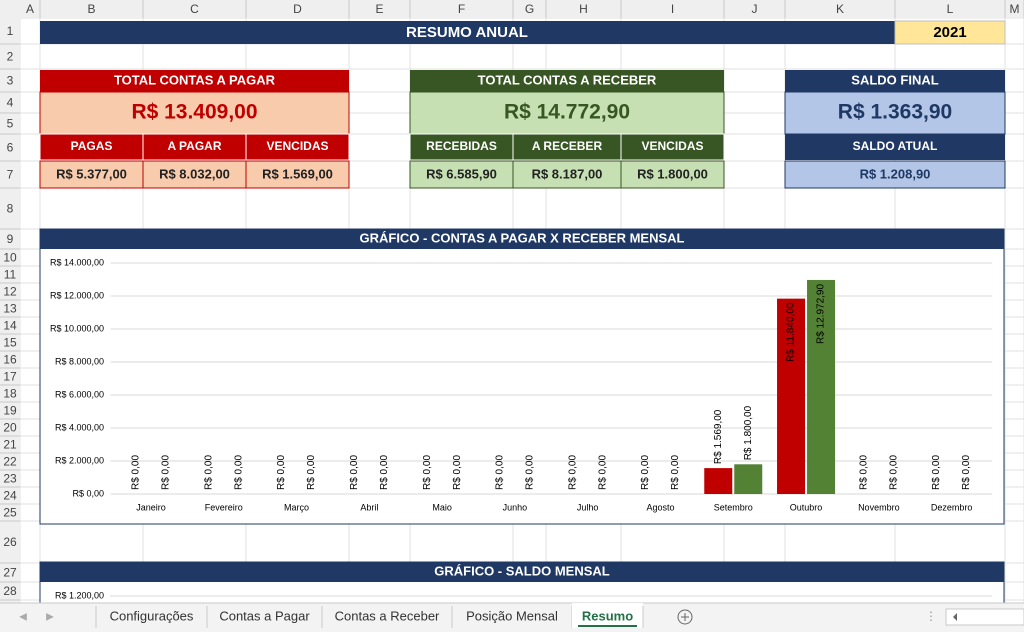 The width and height of the screenshot is (1024, 632). I want to click on column-header: C, so click(194, 9).